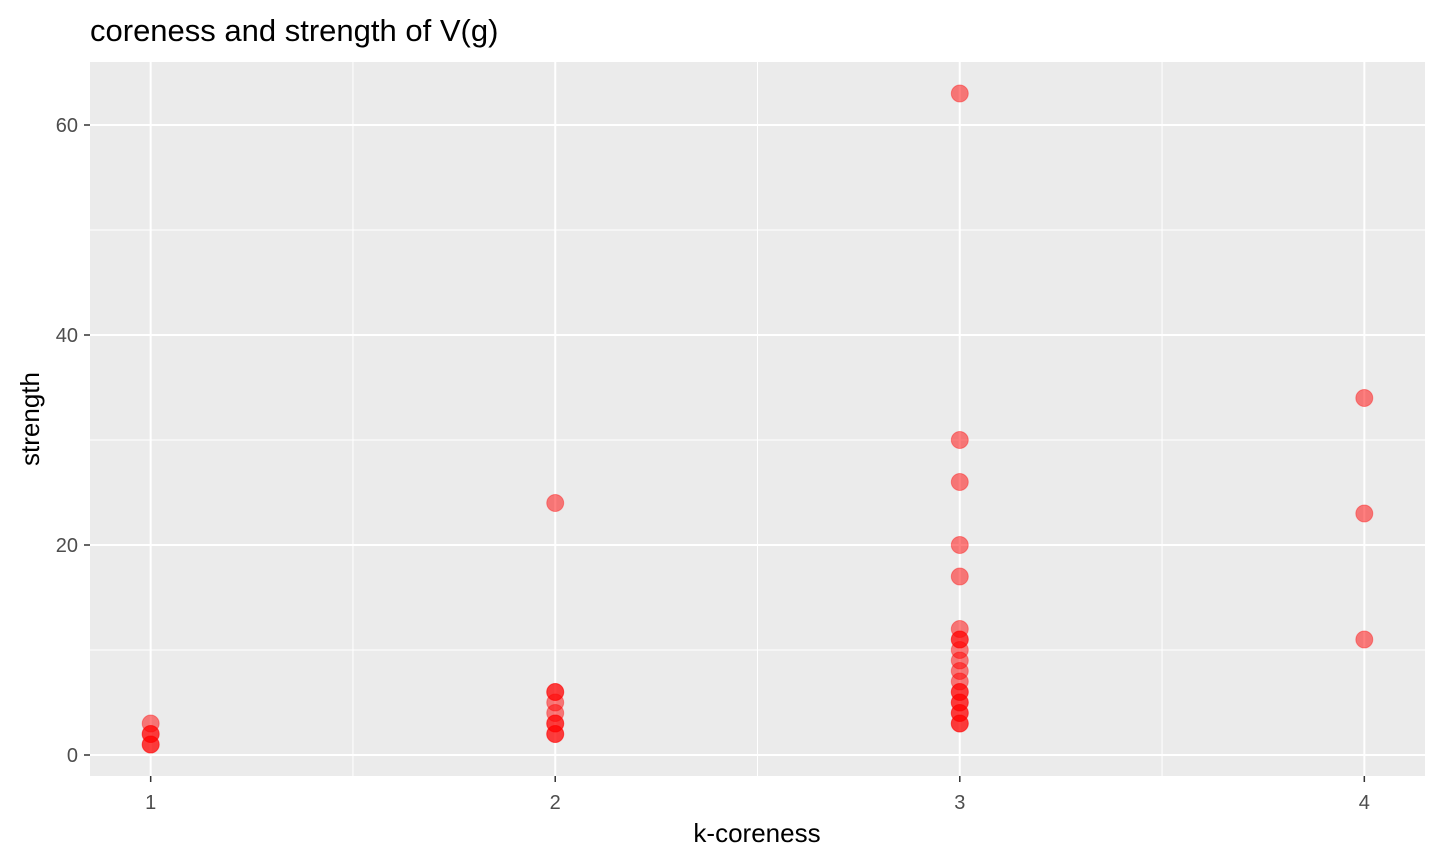 Image resolution: width=1440 pixels, height=864 pixels. I want to click on y-tick-label: 60, so click(67, 126).